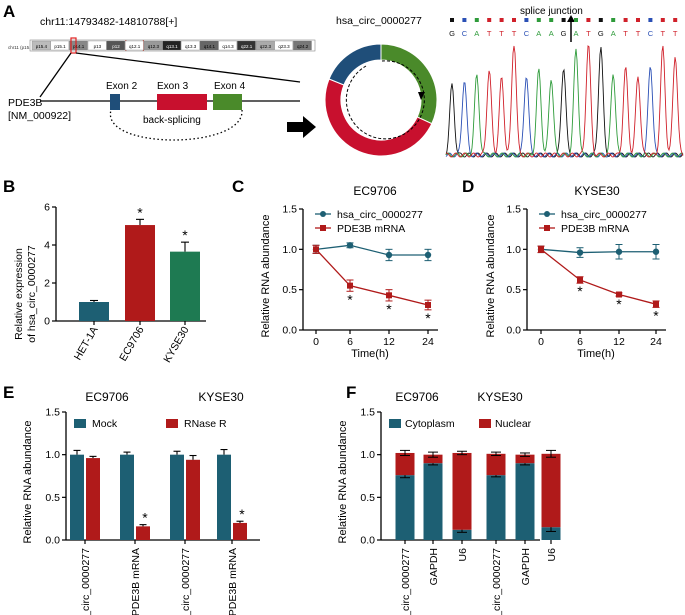  Describe the element at coordinates (513, 424) in the screenshot. I see `panel-f-legend-label: Nuclear` at that location.